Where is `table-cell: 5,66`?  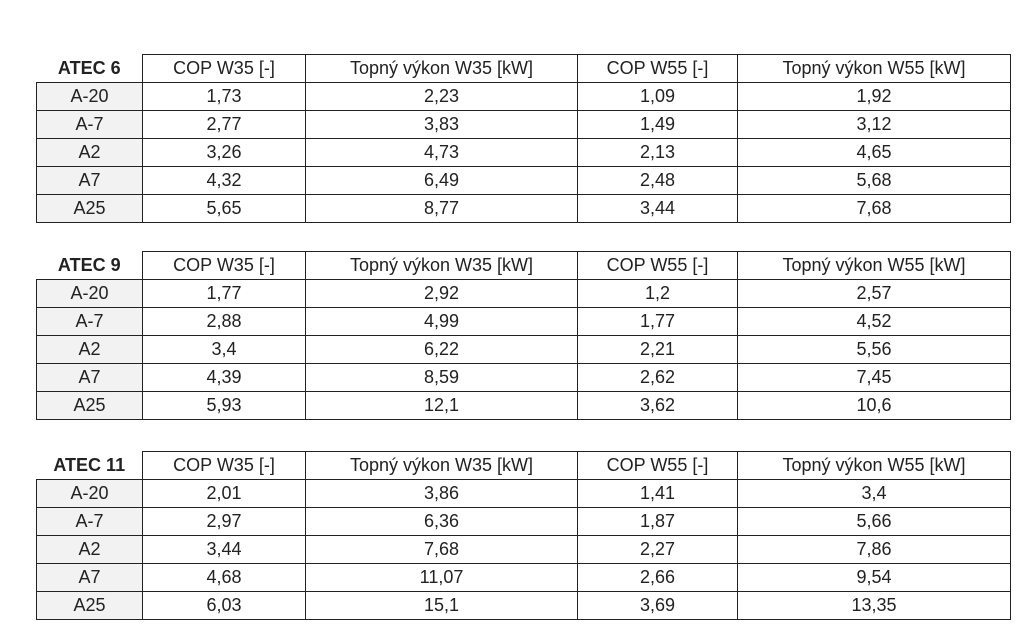
table-cell: 5,66 is located at coordinates (874, 521).